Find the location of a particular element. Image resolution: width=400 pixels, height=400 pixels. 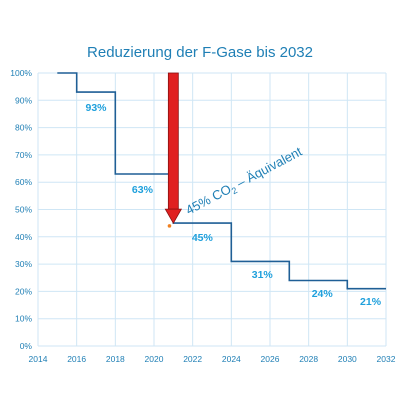

x-tick-label: 2032 is located at coordinates (386, 359).